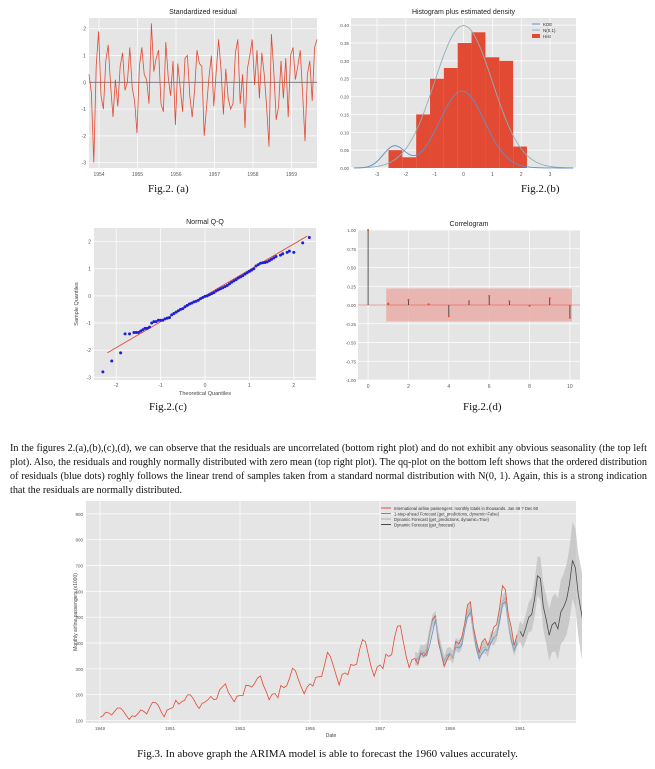  Describe the element at coordinates (351, 230) in the screenshot. I see `y-tick-label: 1.00` at that location.